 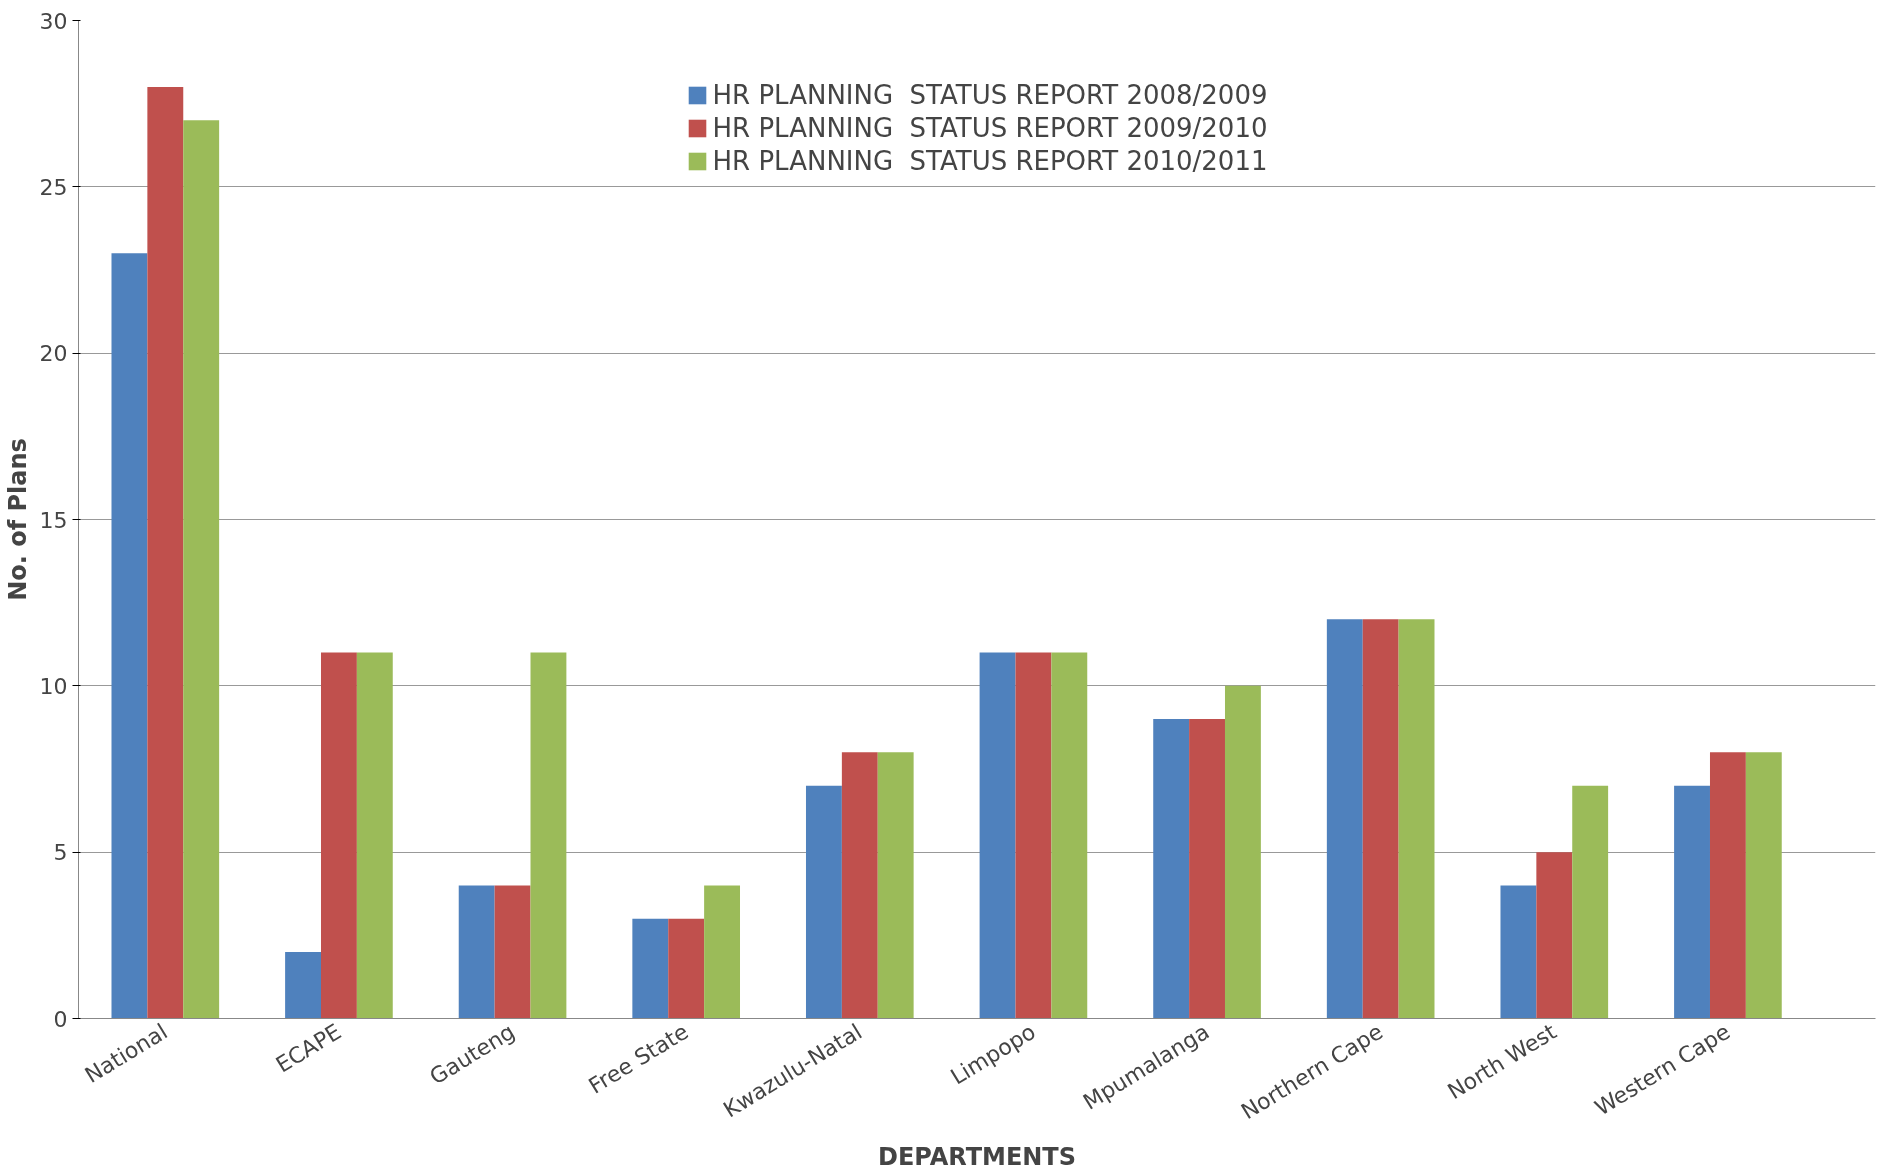 I want to click on y-tick-label: 0, so click(x=60, y=1019).